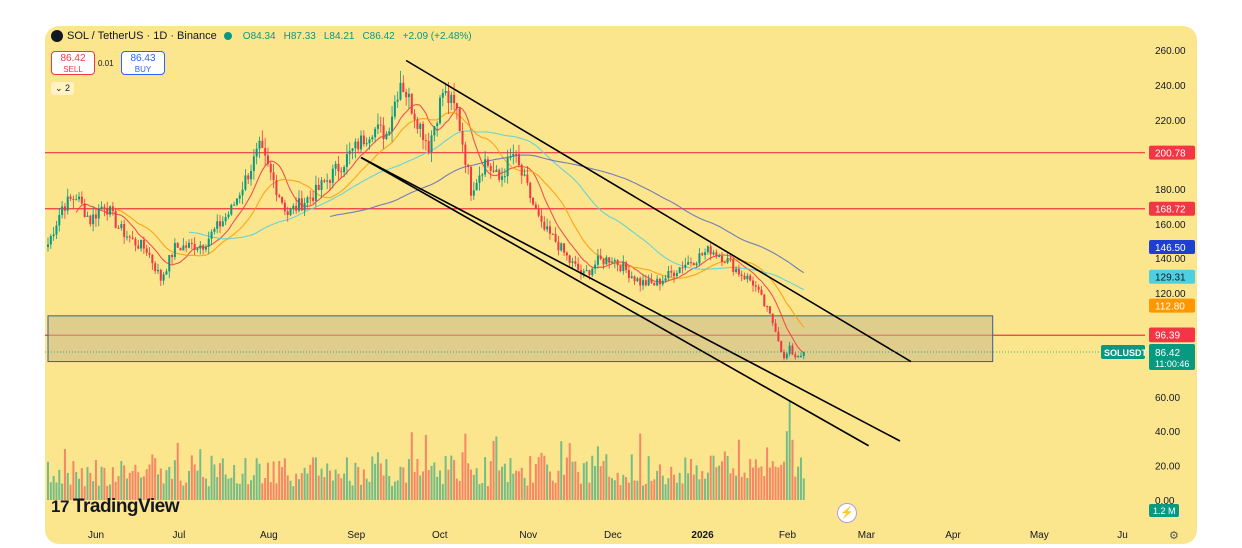 The image size is (1242, 548). Describe the element at coordinates (847, 513) in the screenshot. I see `lightning-icon: ⚡` at that location.